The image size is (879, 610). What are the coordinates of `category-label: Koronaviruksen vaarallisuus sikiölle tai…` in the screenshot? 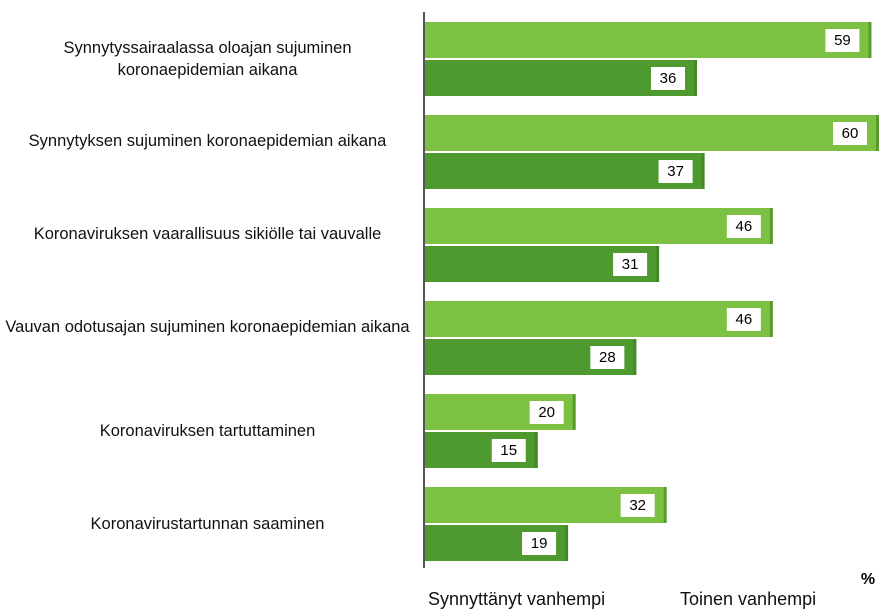 It's located at (207, 234).